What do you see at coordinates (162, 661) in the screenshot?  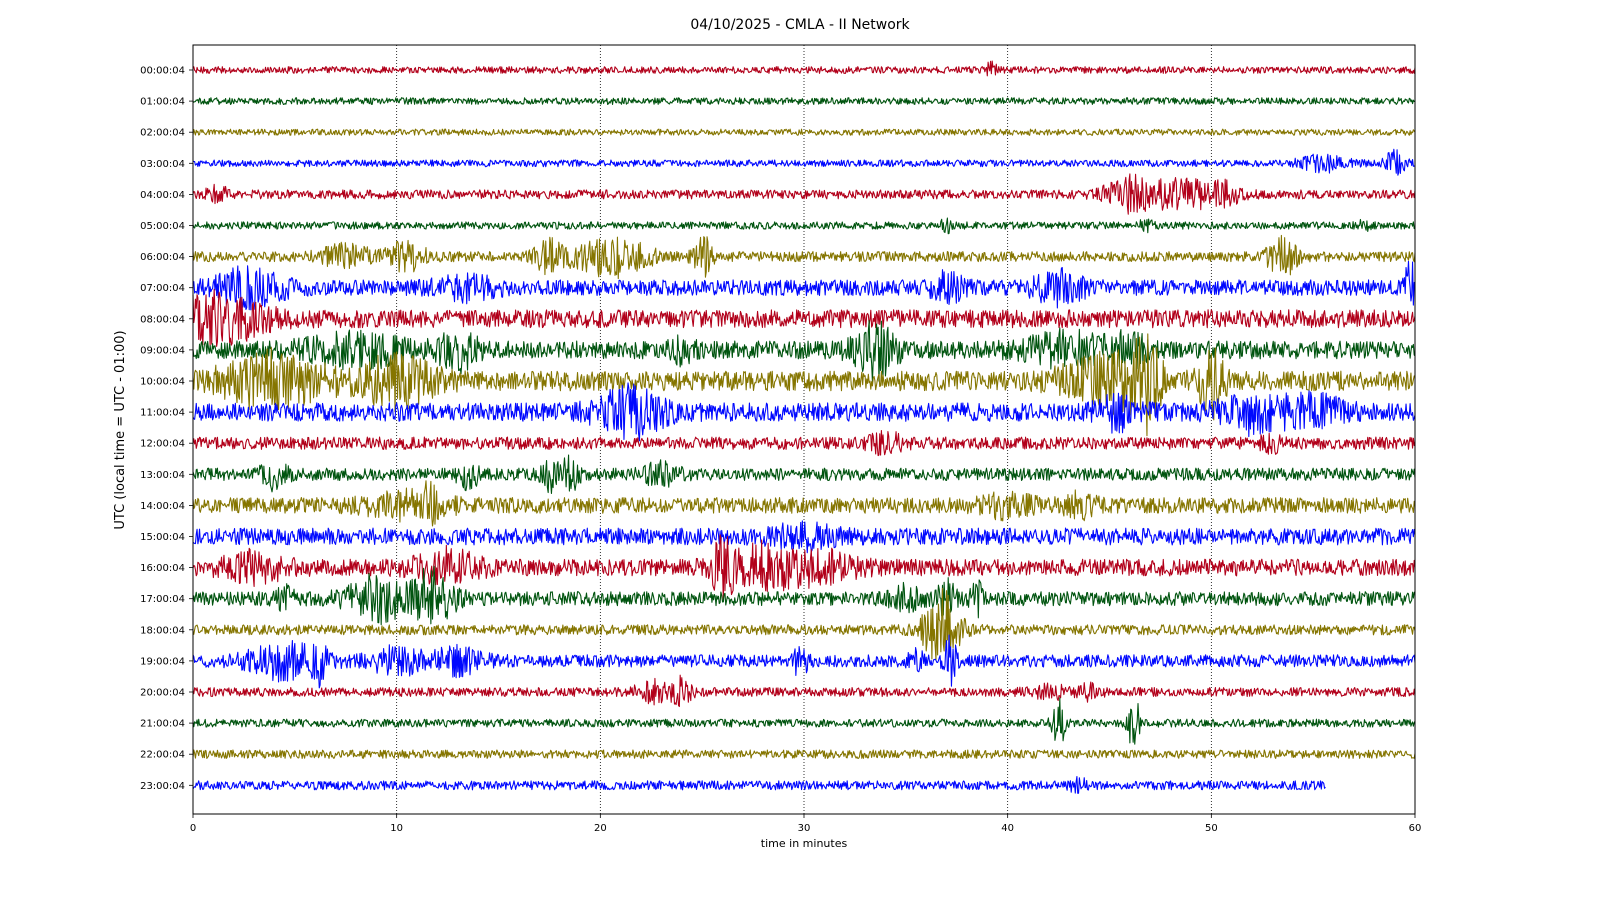 I see `y-tick-label: 19:00:04` at bounding box center [162, 661].